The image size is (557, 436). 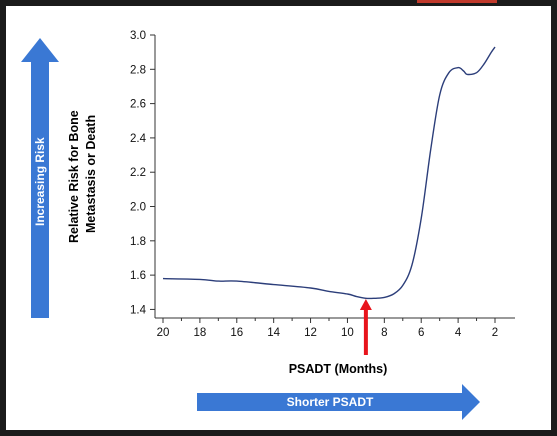 I want to click on top-accent-bar, so click(x=457, y=1).